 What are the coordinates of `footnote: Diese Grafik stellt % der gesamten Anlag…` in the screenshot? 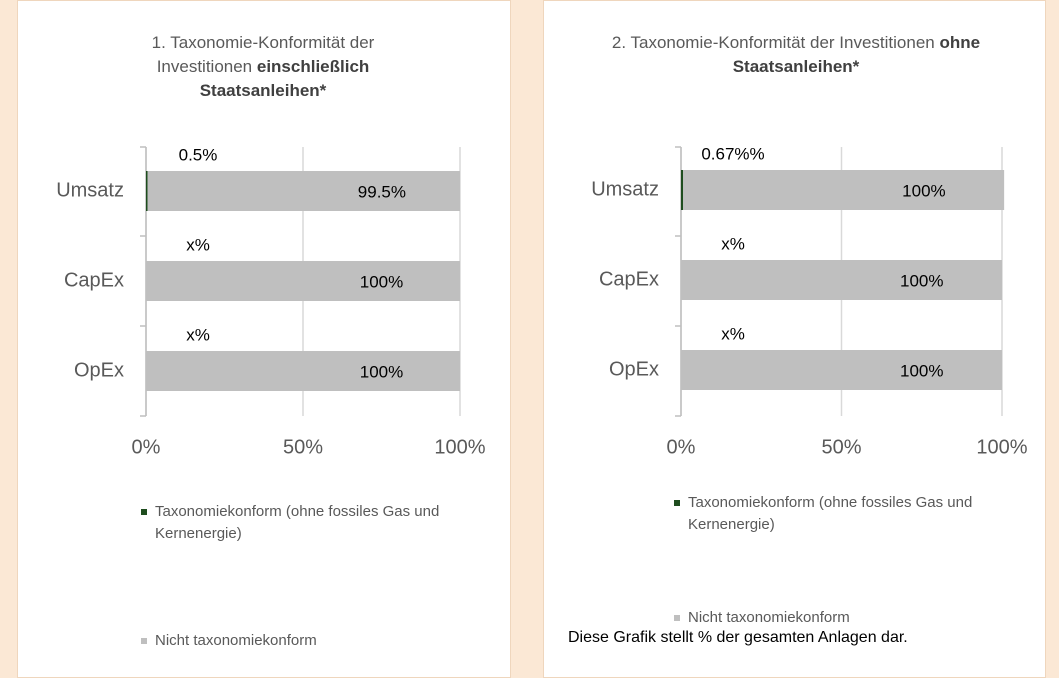 It's located at (738, 637).